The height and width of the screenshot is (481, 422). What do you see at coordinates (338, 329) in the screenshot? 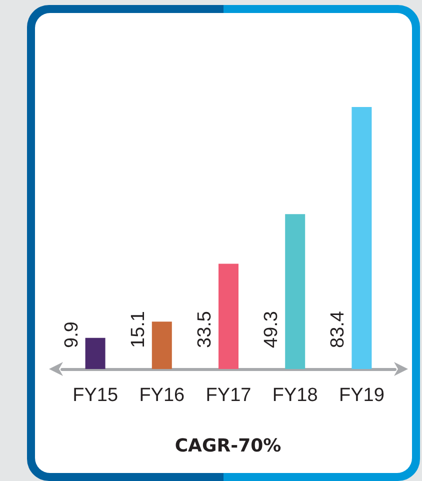
I see `data-label: 83.4` at bounding box center [338, 329].